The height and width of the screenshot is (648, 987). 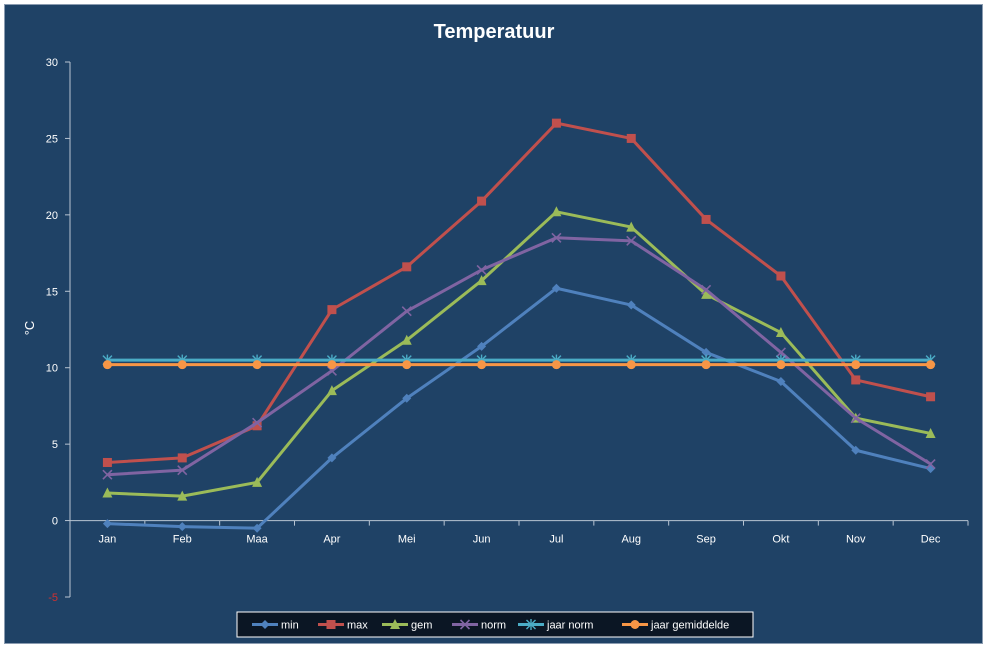 I want to click on legend-marker-jaar-gemiddelde, so click(x=635, y=624).